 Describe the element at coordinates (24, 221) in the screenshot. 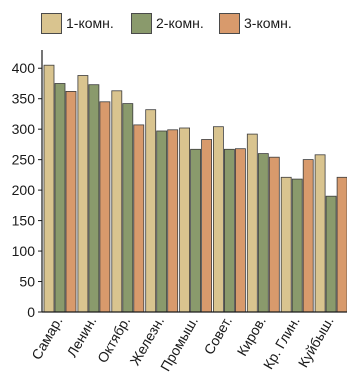

I see `y-tick-label-150: 150` at that location.